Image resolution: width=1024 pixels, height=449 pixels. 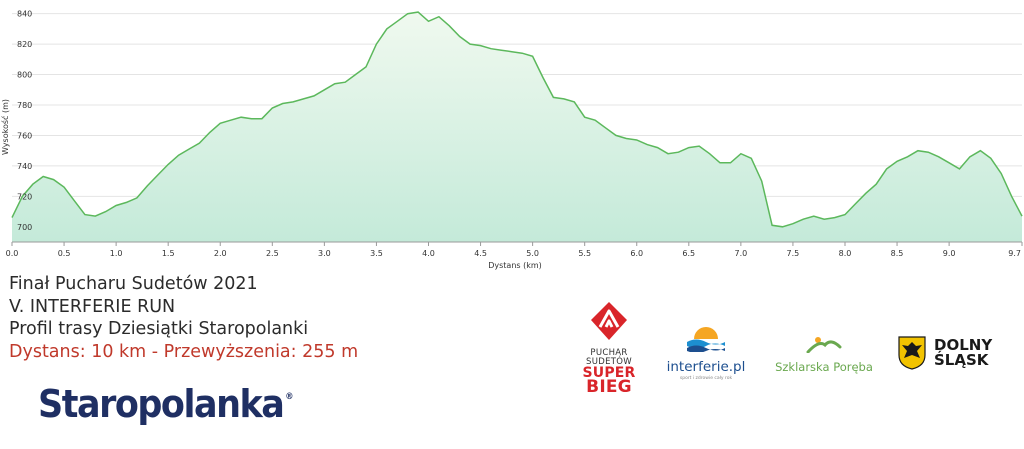 I want to click on x-tick-label: 6.5, so click(x=688, y=253).